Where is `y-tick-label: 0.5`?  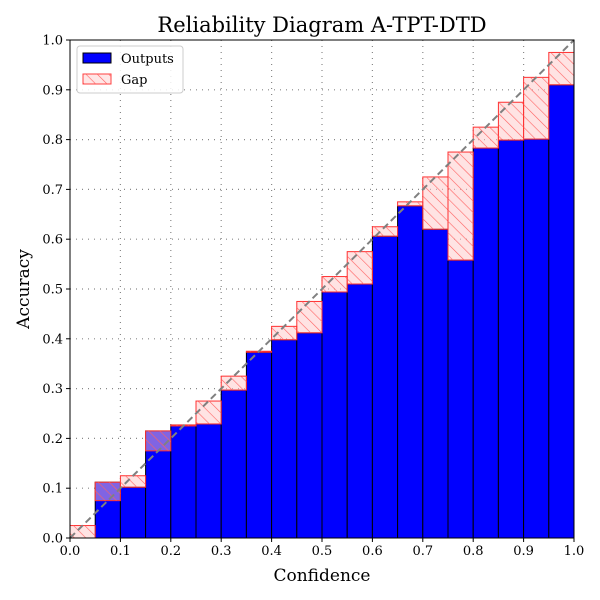 y-tick-label: 0.5 is located at coordinates (52, 290).